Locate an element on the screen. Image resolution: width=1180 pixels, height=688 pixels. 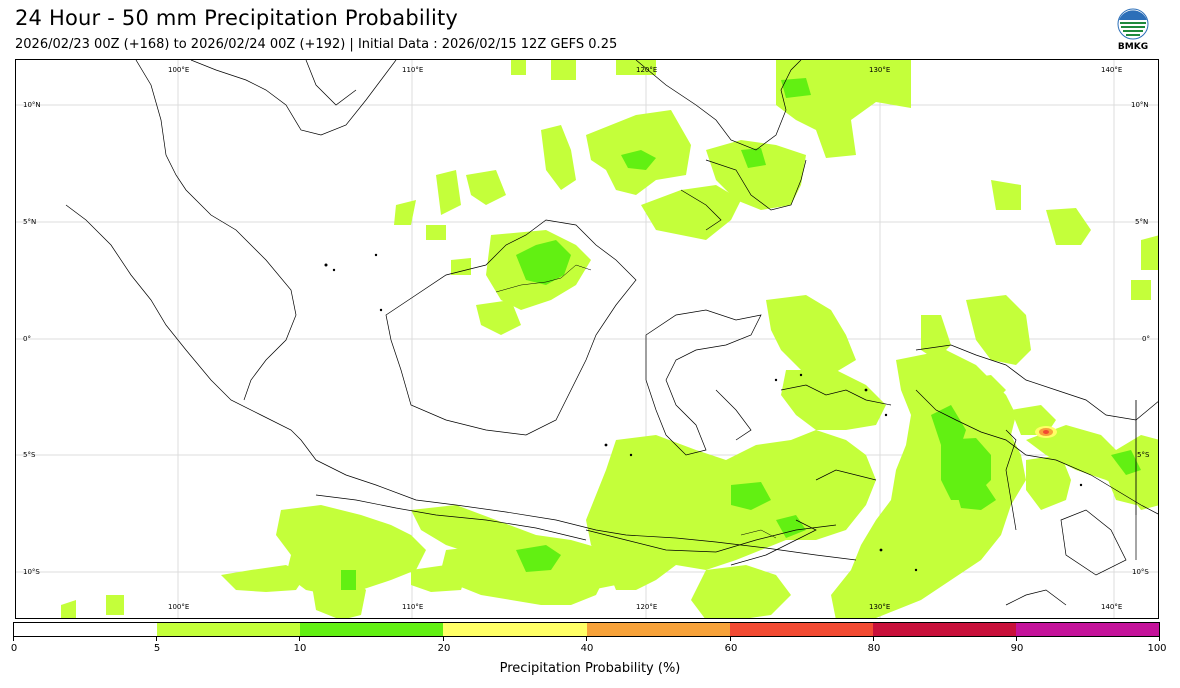
colorbar-tick-label: 60 is located at coordinates (731, 648).